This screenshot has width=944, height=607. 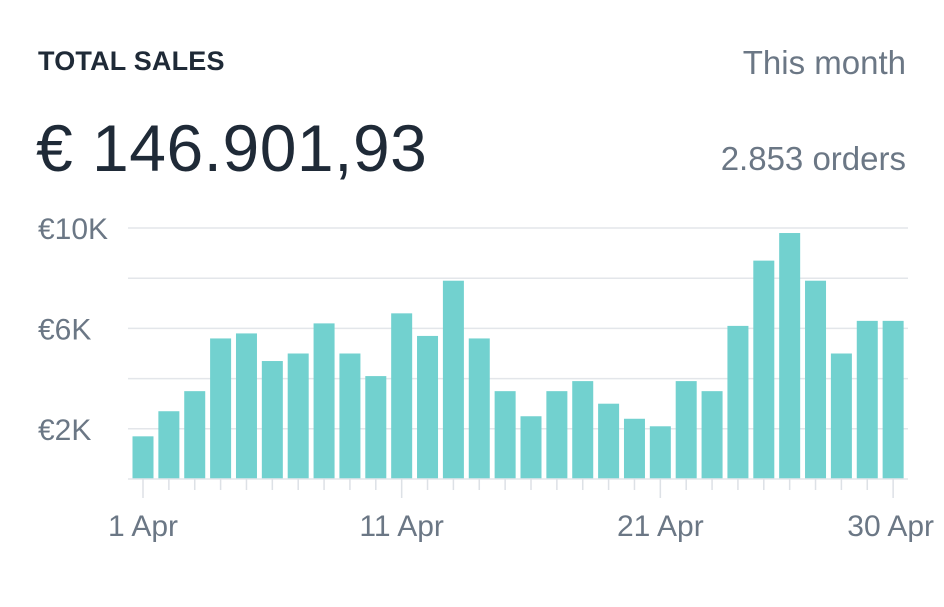 I want to click on x-tick-label: 11 Apr, so click(x=401, y=526).